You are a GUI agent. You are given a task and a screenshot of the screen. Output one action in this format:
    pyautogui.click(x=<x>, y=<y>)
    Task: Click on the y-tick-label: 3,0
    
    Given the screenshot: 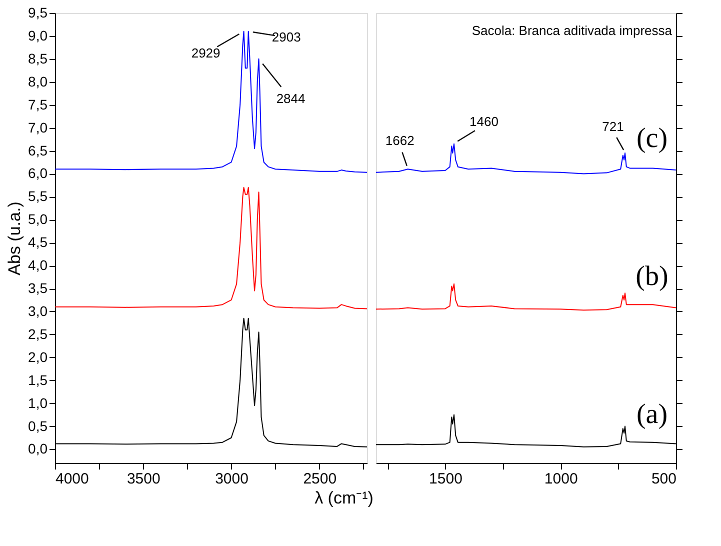 What is the action you would take?
    pyautogui.click(x=38, y=310)
    